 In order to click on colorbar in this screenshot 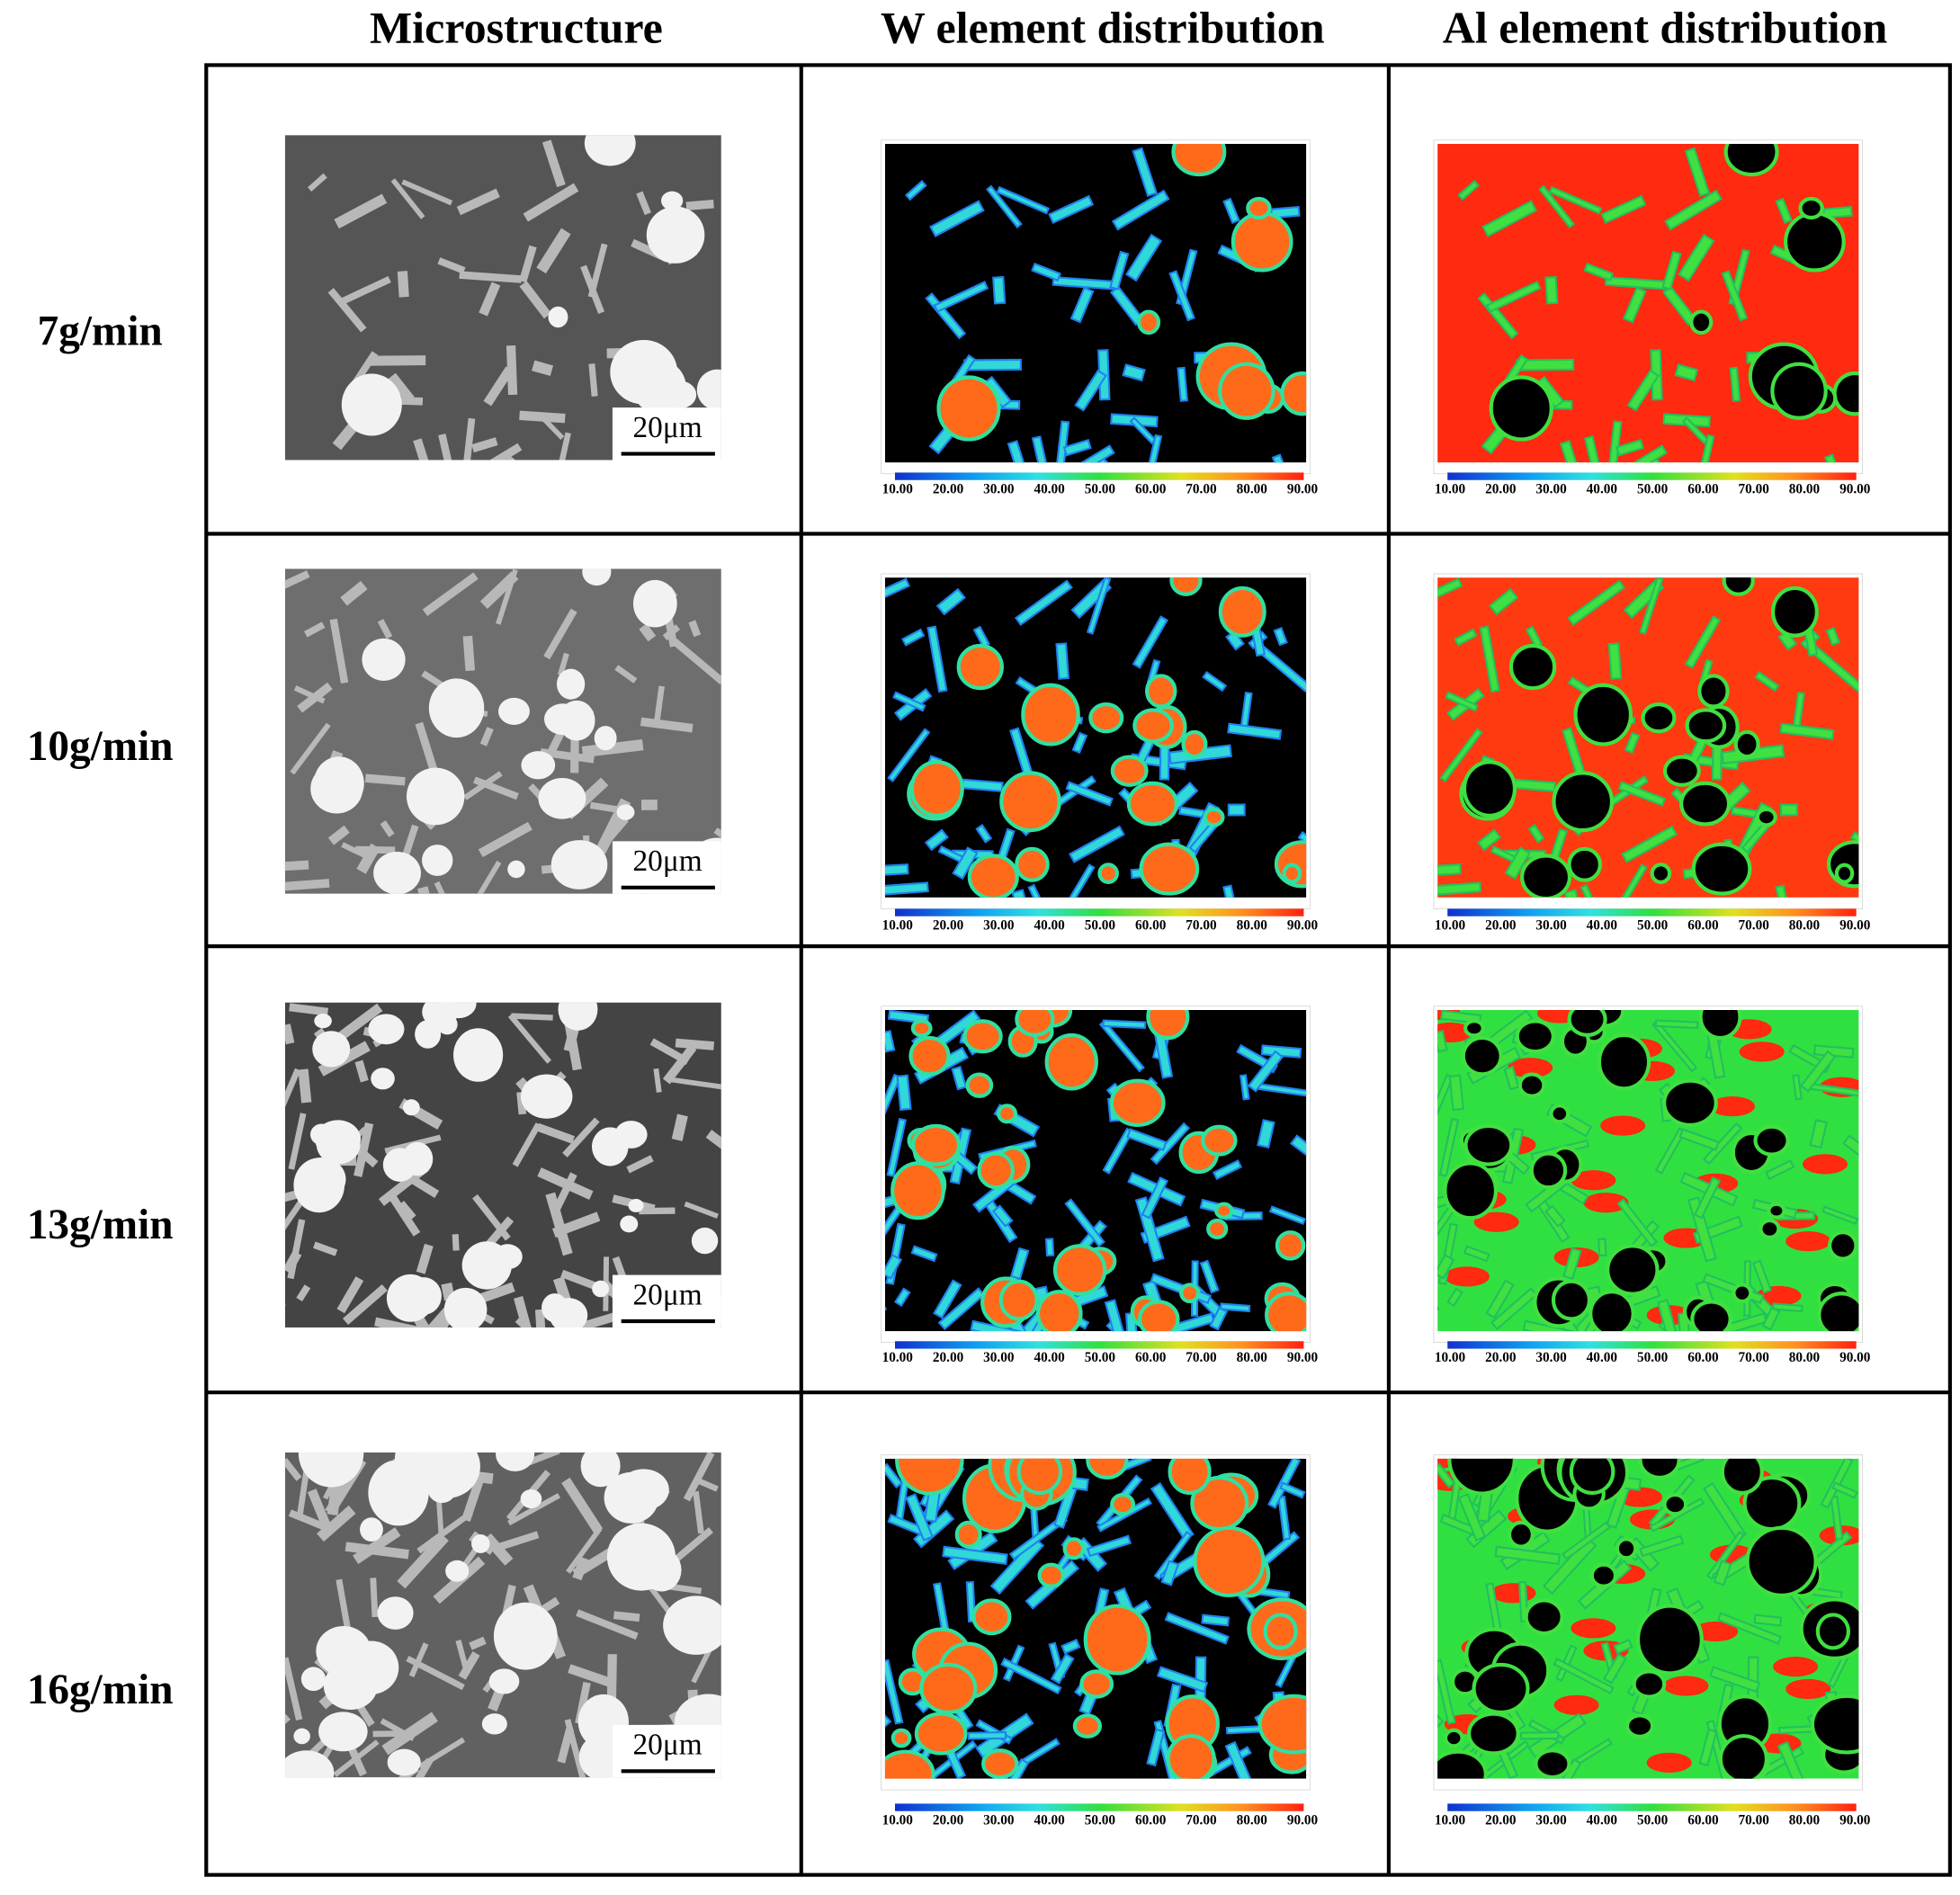, I will do `click(1652, 476)`.